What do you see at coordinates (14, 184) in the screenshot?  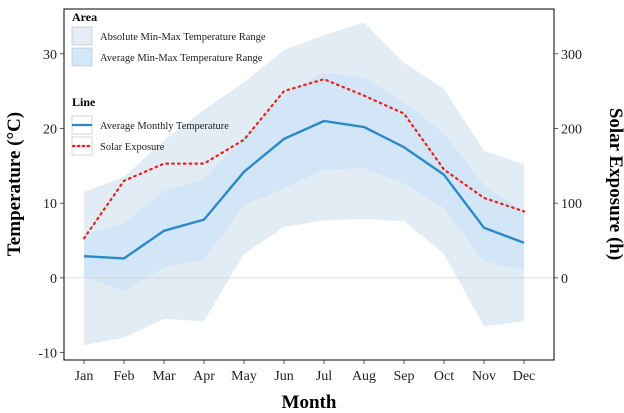 I see `y-axis-title: Temperature (°C)` at bounding box center [14, 184].